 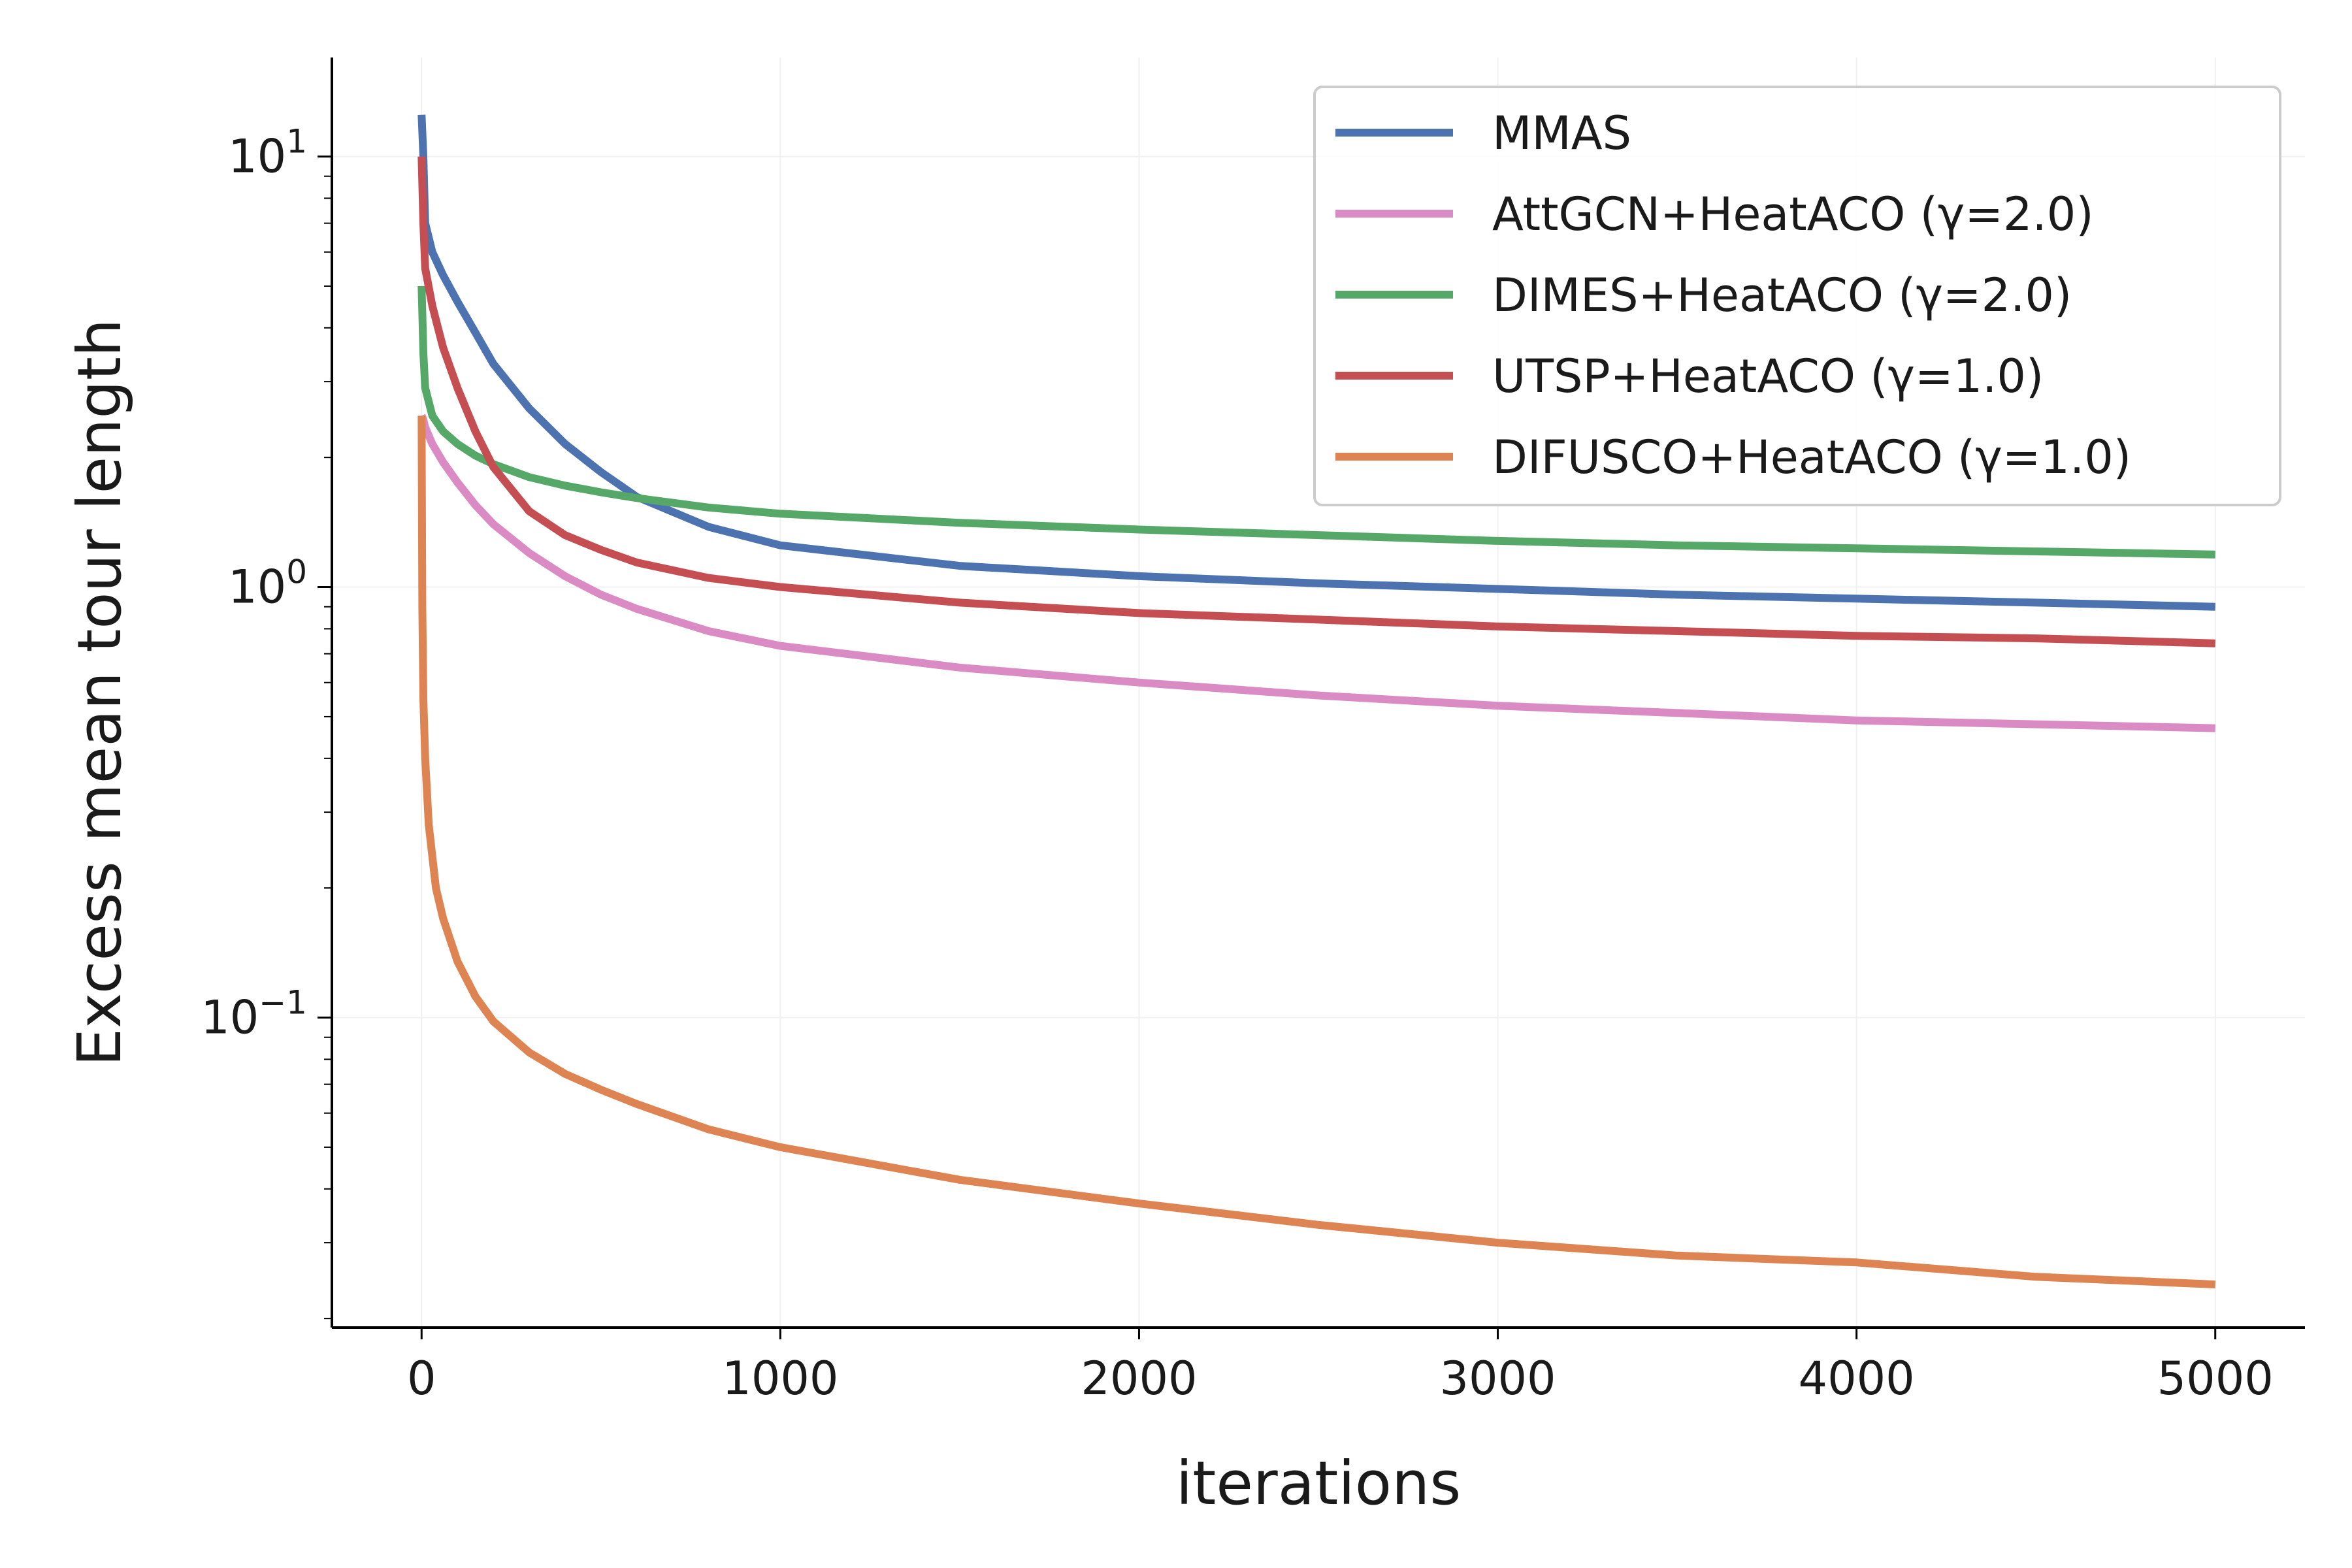 What do you see at coordinates (1857, 1378) in the screenshot?
I see `x-tick-label: 4000` at bounding box center [1857, 1378].